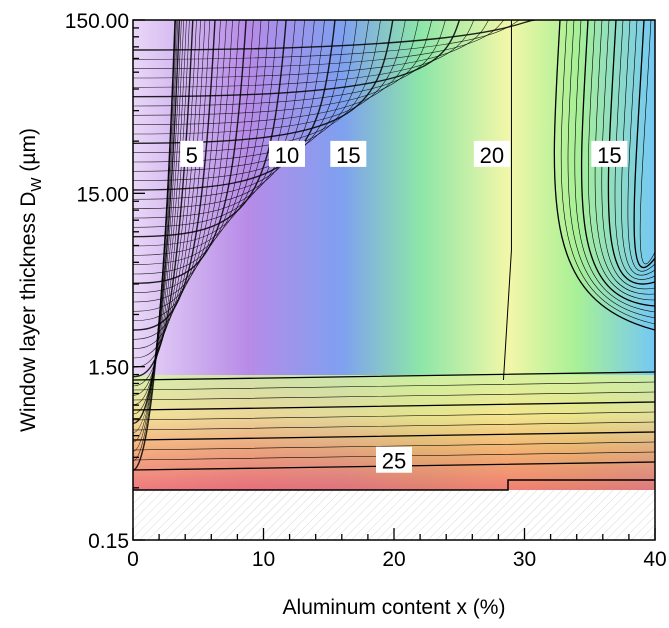 This screenshot has height=628, width=669. Describe the element at coordinates (394, 485) in the screenshot. I see `region-boundary` at that location.